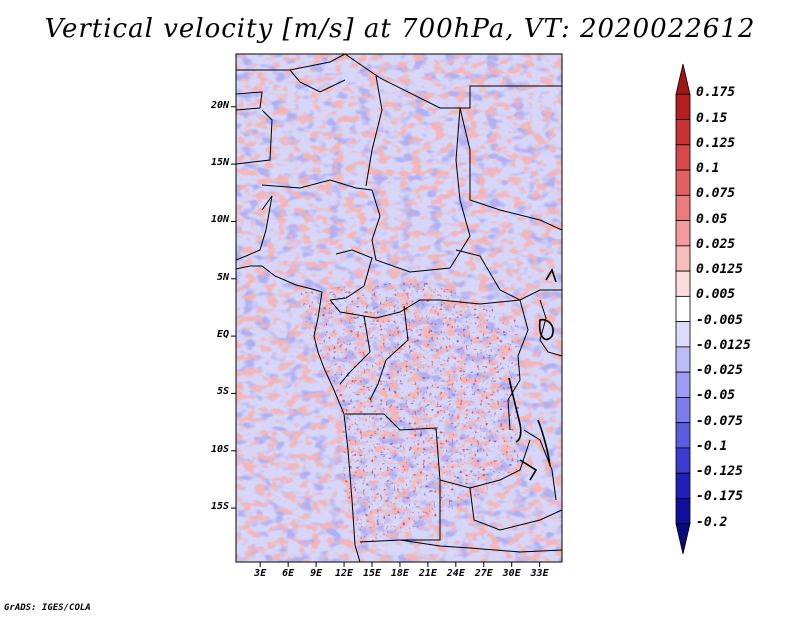  I want to click on colorbar-level-label: -0.0125, so click(723, 345).